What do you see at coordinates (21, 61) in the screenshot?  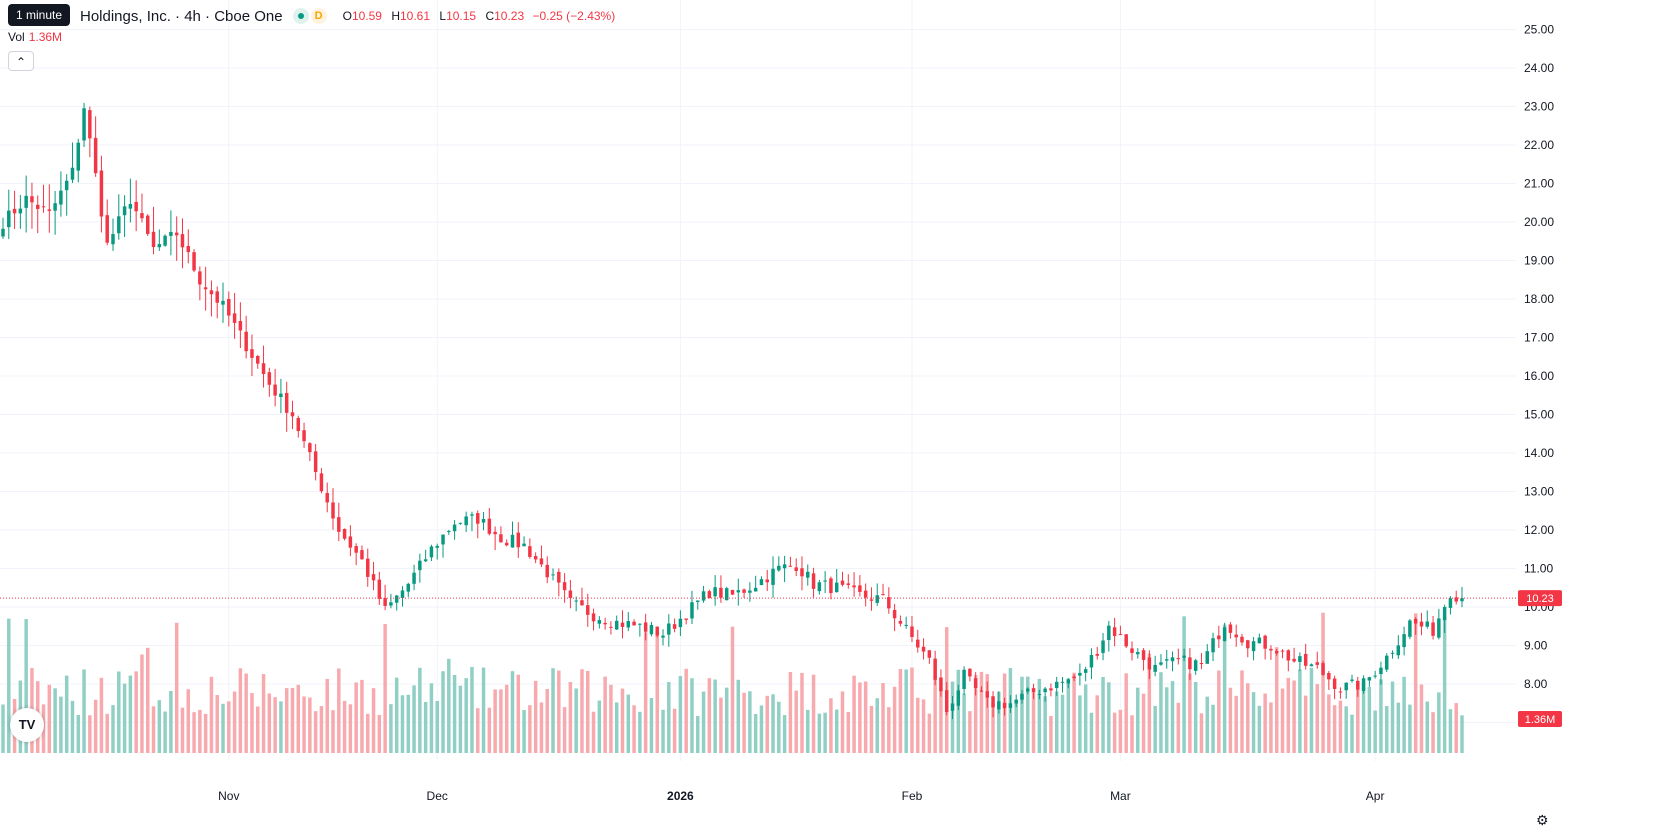 I see `collapse-legend-button: ⌃` at bounding box center [21, 61].